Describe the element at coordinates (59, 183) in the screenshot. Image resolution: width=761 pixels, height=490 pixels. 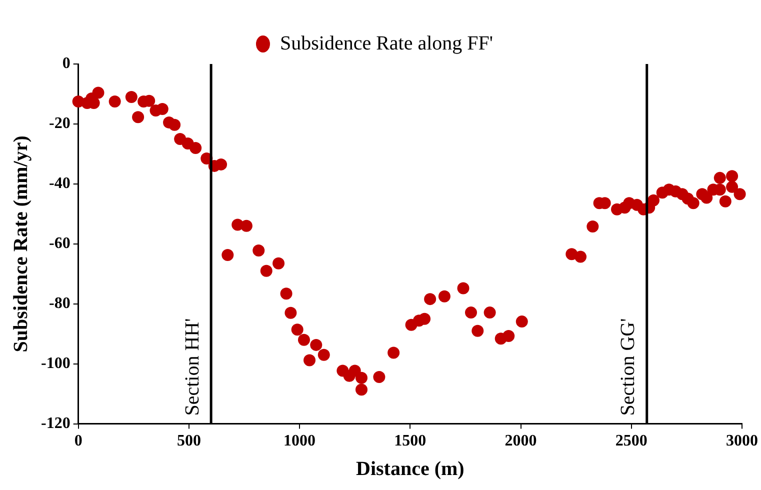
I see `y-tick-label: -40` at that location.